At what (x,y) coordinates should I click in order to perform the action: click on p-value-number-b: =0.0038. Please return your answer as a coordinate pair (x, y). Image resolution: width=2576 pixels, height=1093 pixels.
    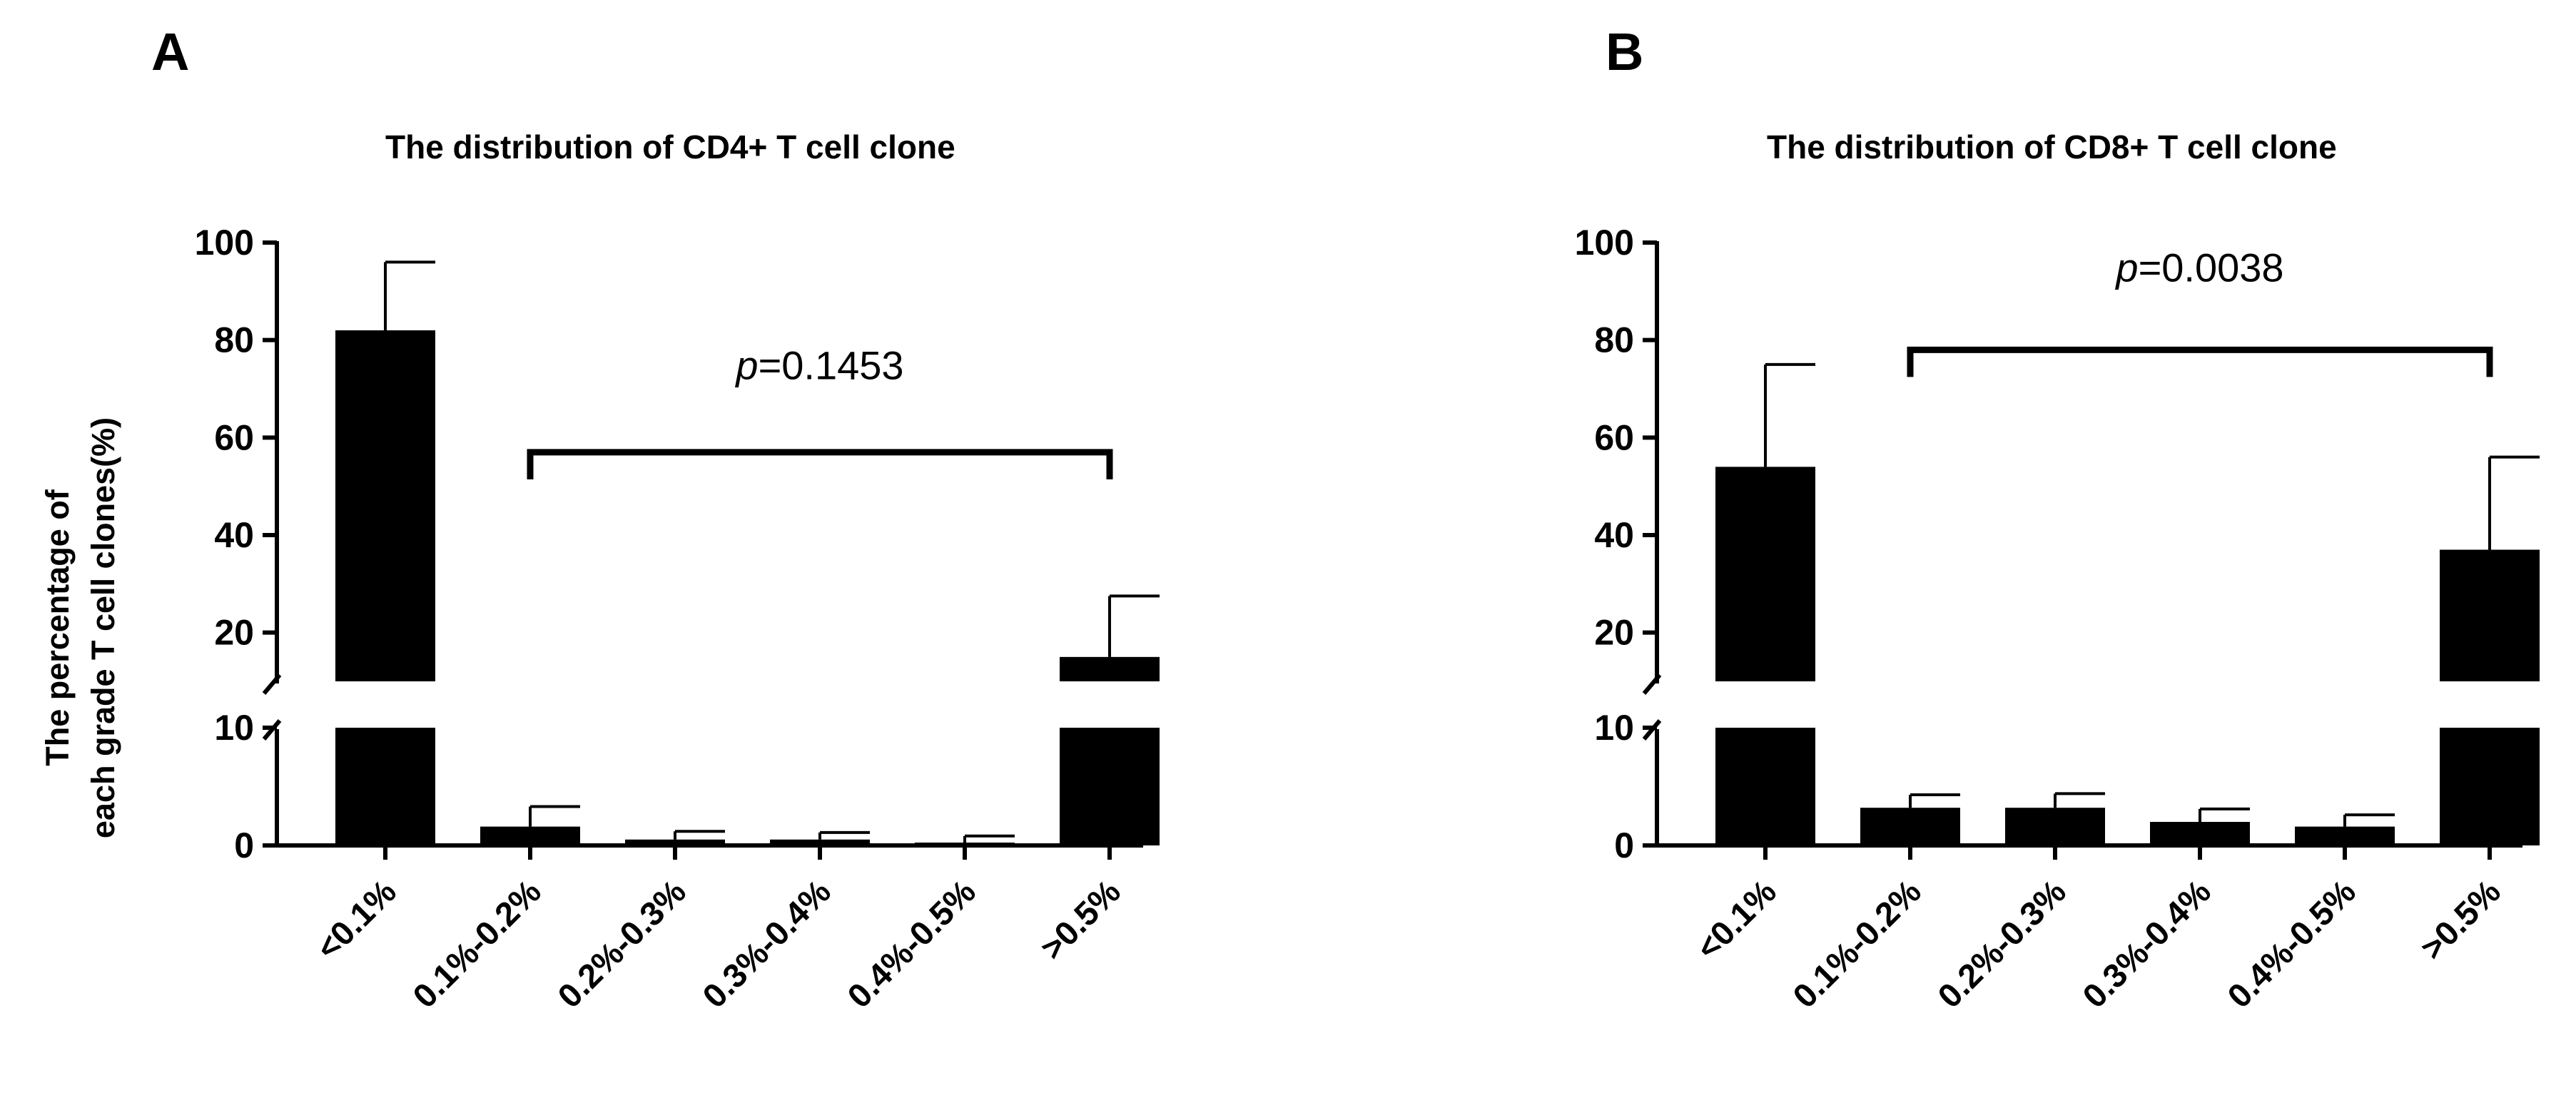
    Looking at the image, I should click on (2211, 268).